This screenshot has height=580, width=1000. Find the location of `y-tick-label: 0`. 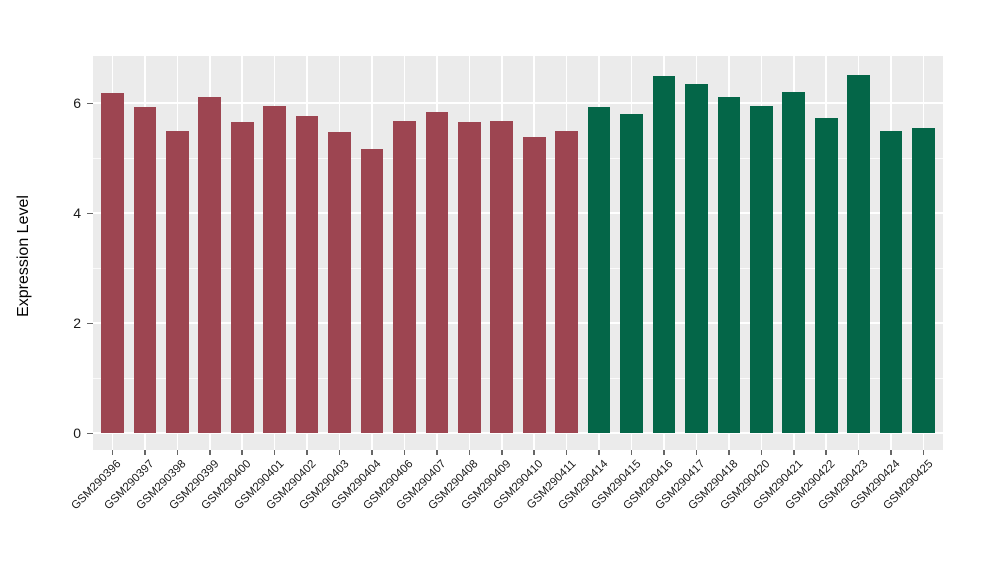

y-tick-label: 0 is located at coordinates (77, 433).